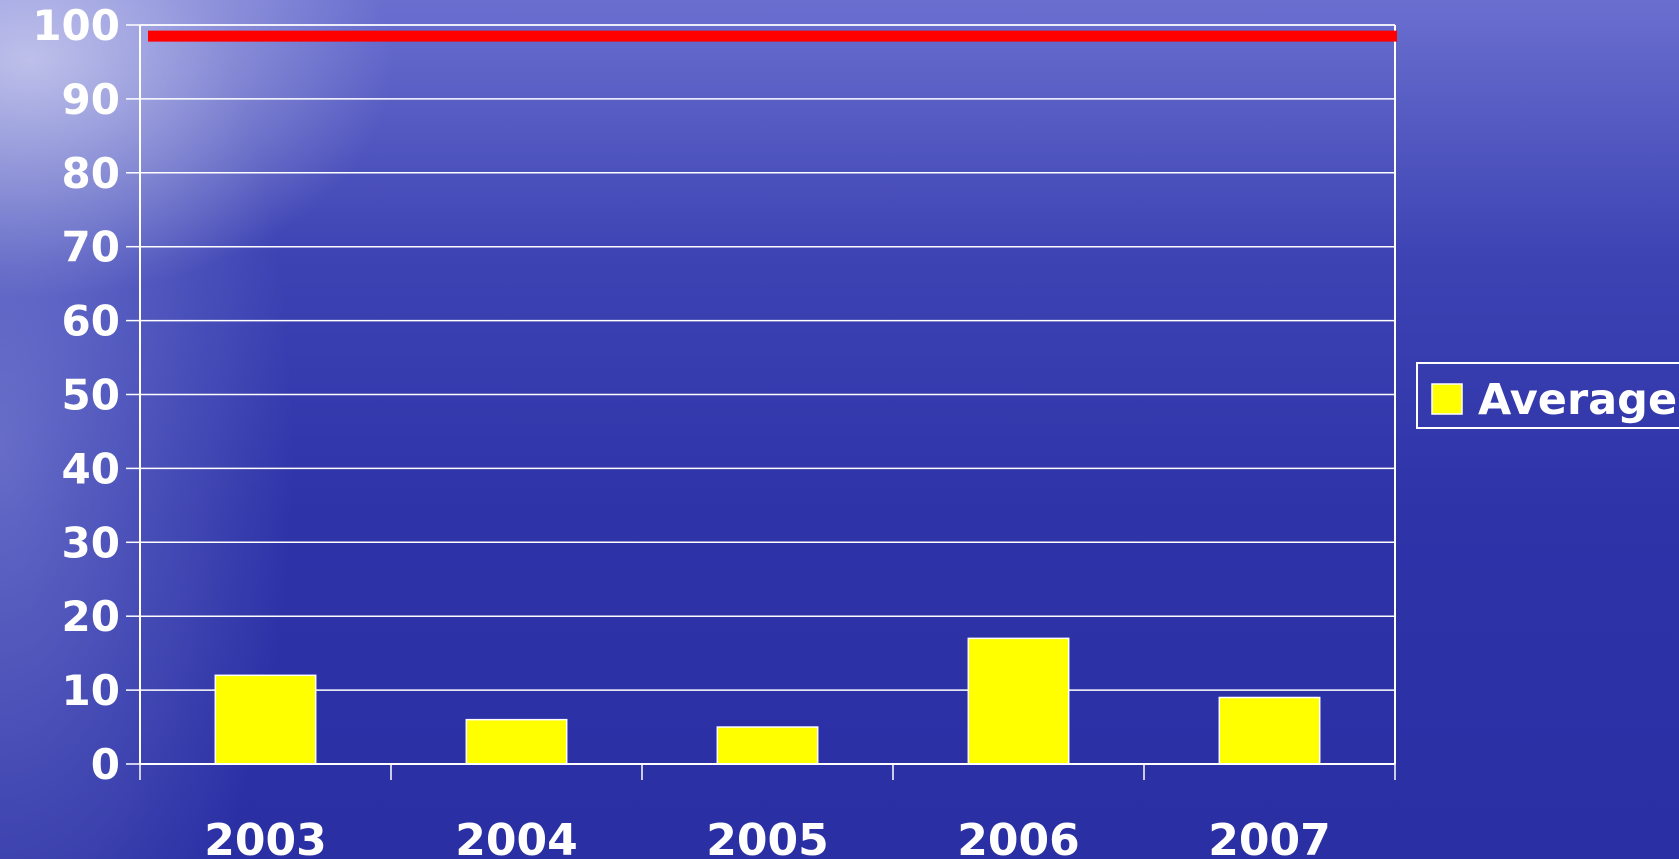 This screenshot has height=859, width=1679. I want to click on bar-2006, so click(1018, 701).